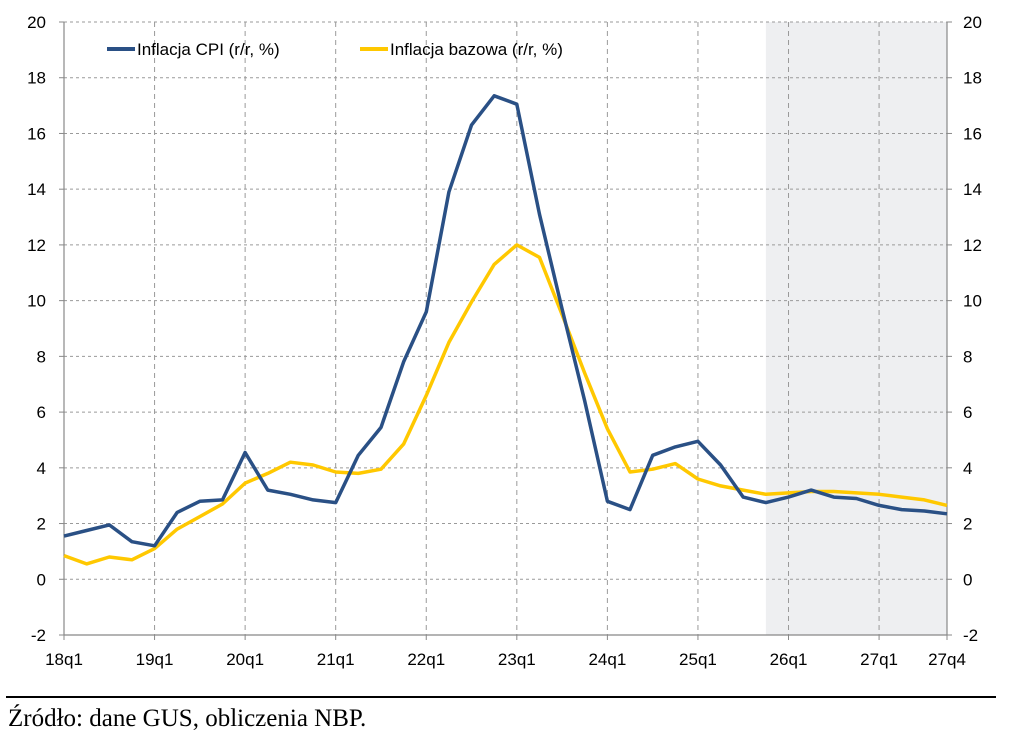  I want to click on y-tick-label-left: 18, so click(36, 78).